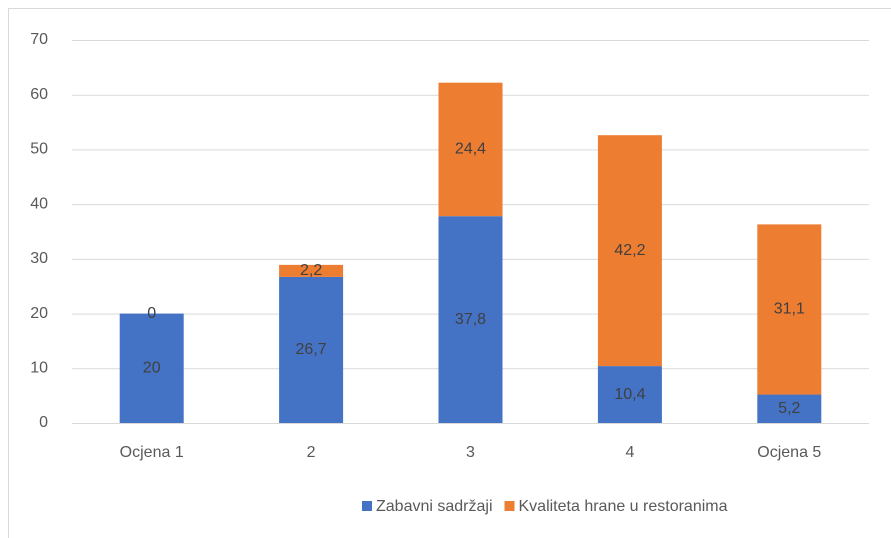 The image size is (891, 538). Describe the element at coordinates (39, 39) in the screenshot. I see `y-tick-label: 70` at that location.